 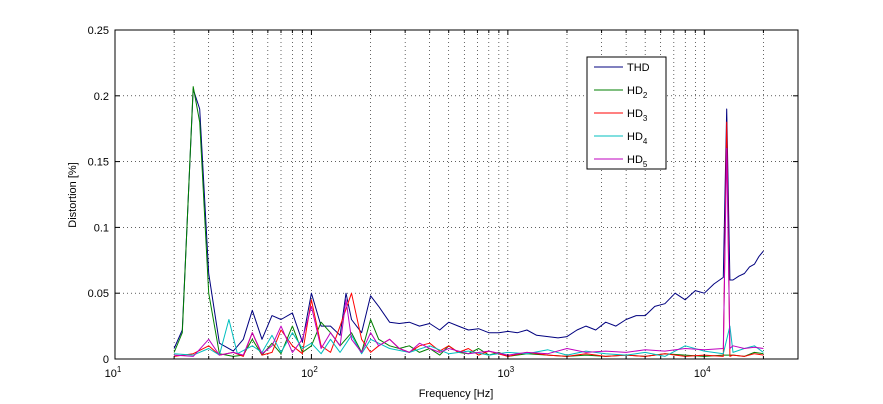 What do you see at coordinates (101, 228) in the screenshot?
I see `y-tick-label: 0.1` at bounding box center [101, 228].